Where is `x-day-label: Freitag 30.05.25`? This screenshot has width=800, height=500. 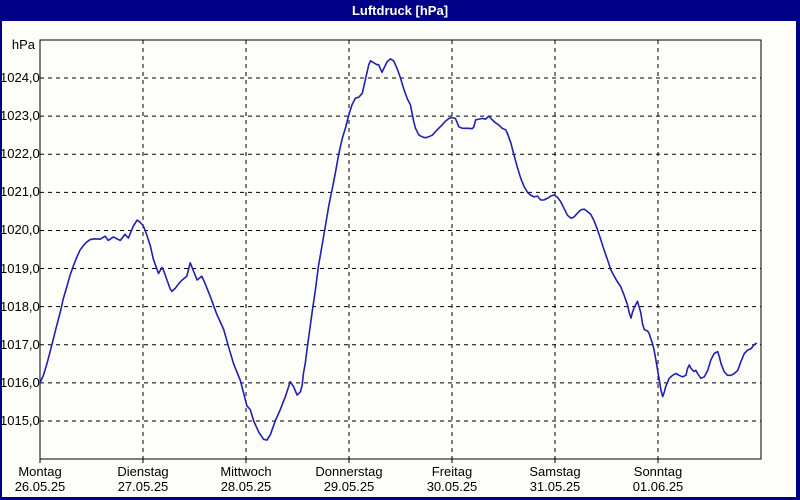 x-day-label: Freitag 30.05.25 is located at coordinates (452, 479).